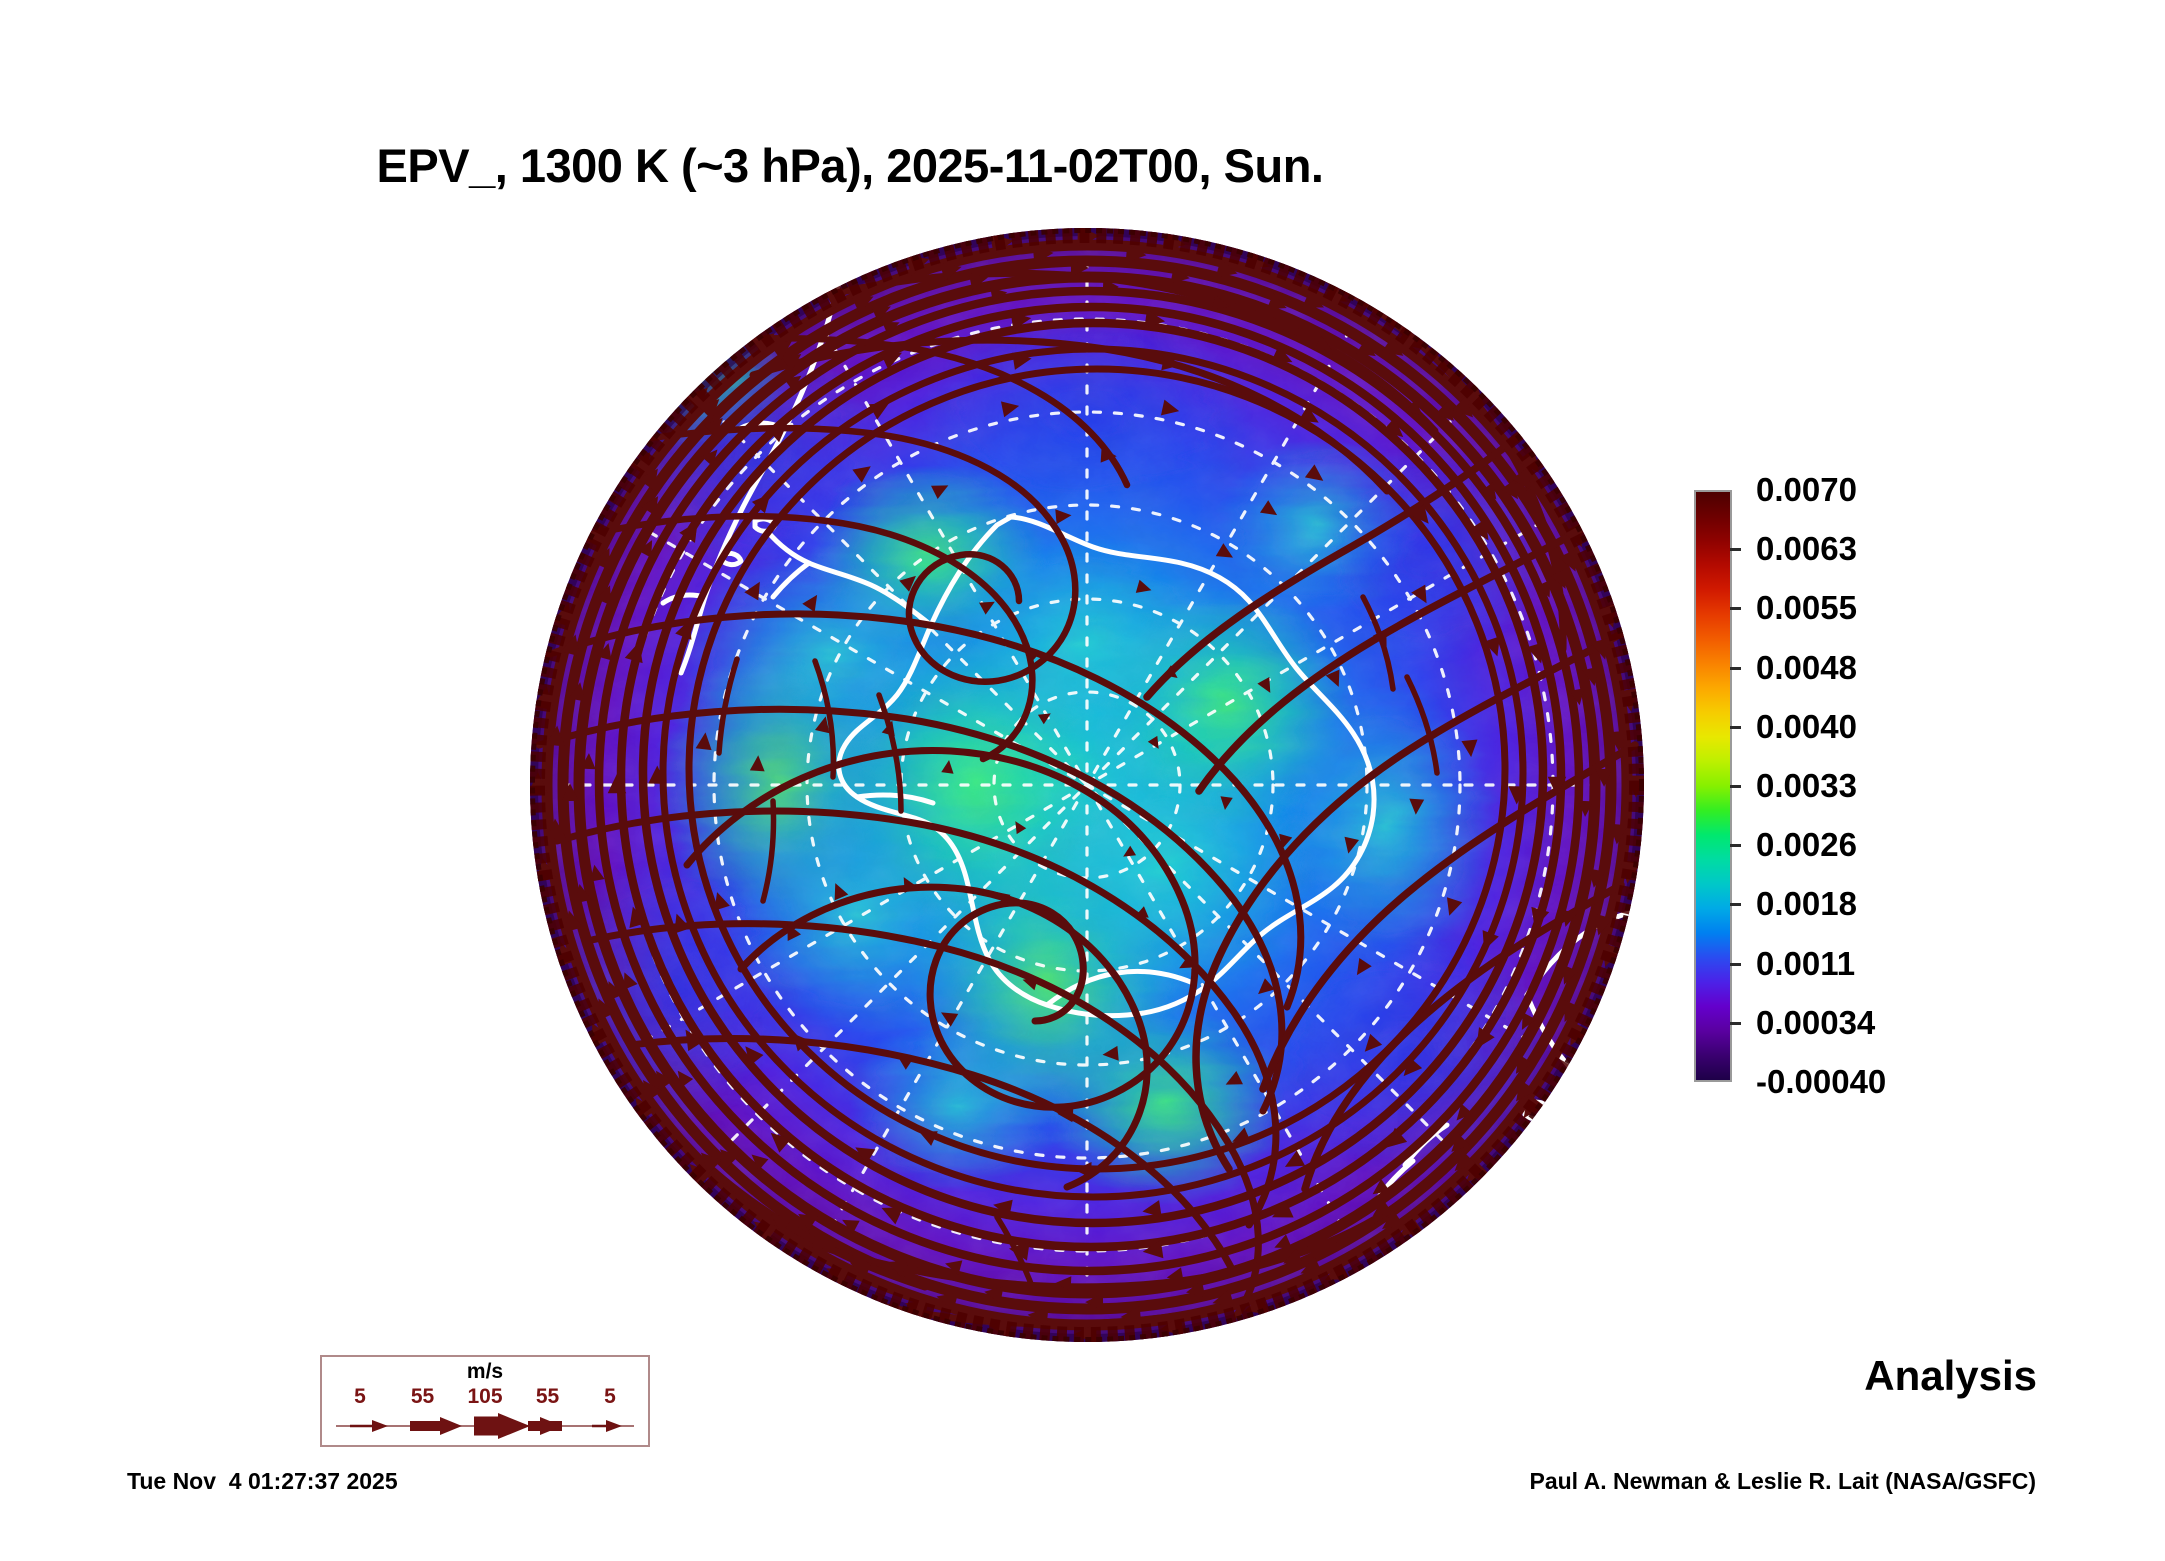 This screenshot has height=1561, width=2165. I want to click on colorbar-tick-label: 0.0040, so click(1806, 726).